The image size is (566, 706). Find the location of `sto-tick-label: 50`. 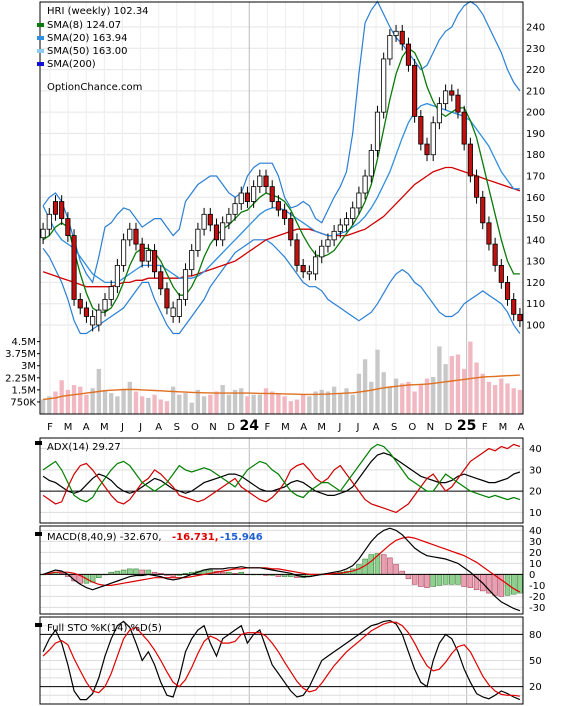

sto-tick-label: 50 is located at coordinates (535, 661).